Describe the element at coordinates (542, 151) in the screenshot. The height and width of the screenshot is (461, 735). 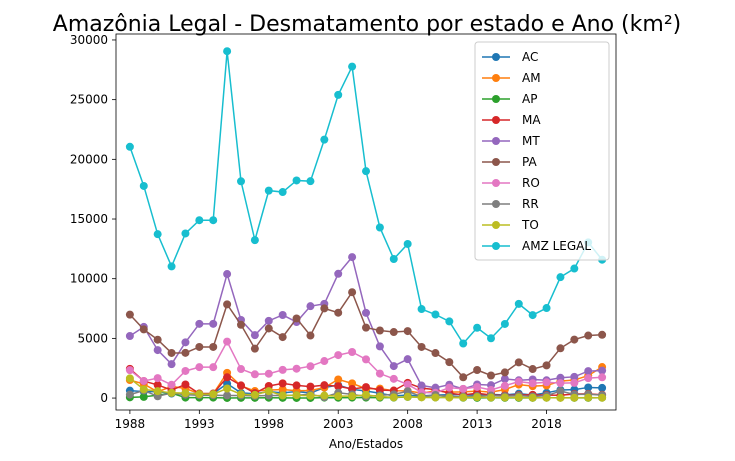
I see `legend: AC AM AP MA MT PA RO RR TO AMZ LEGAL` at that location.